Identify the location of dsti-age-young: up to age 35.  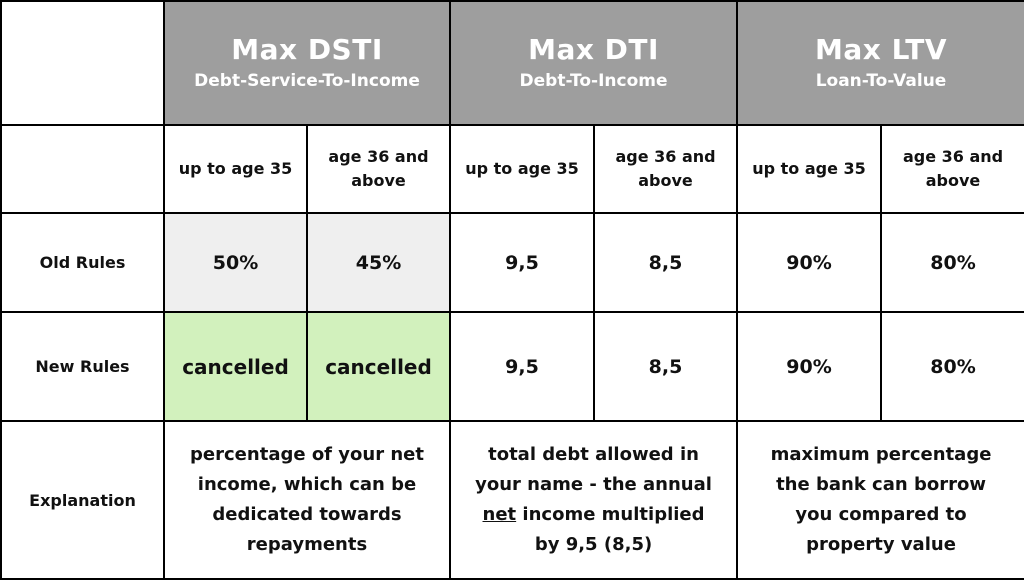
(235, 169).